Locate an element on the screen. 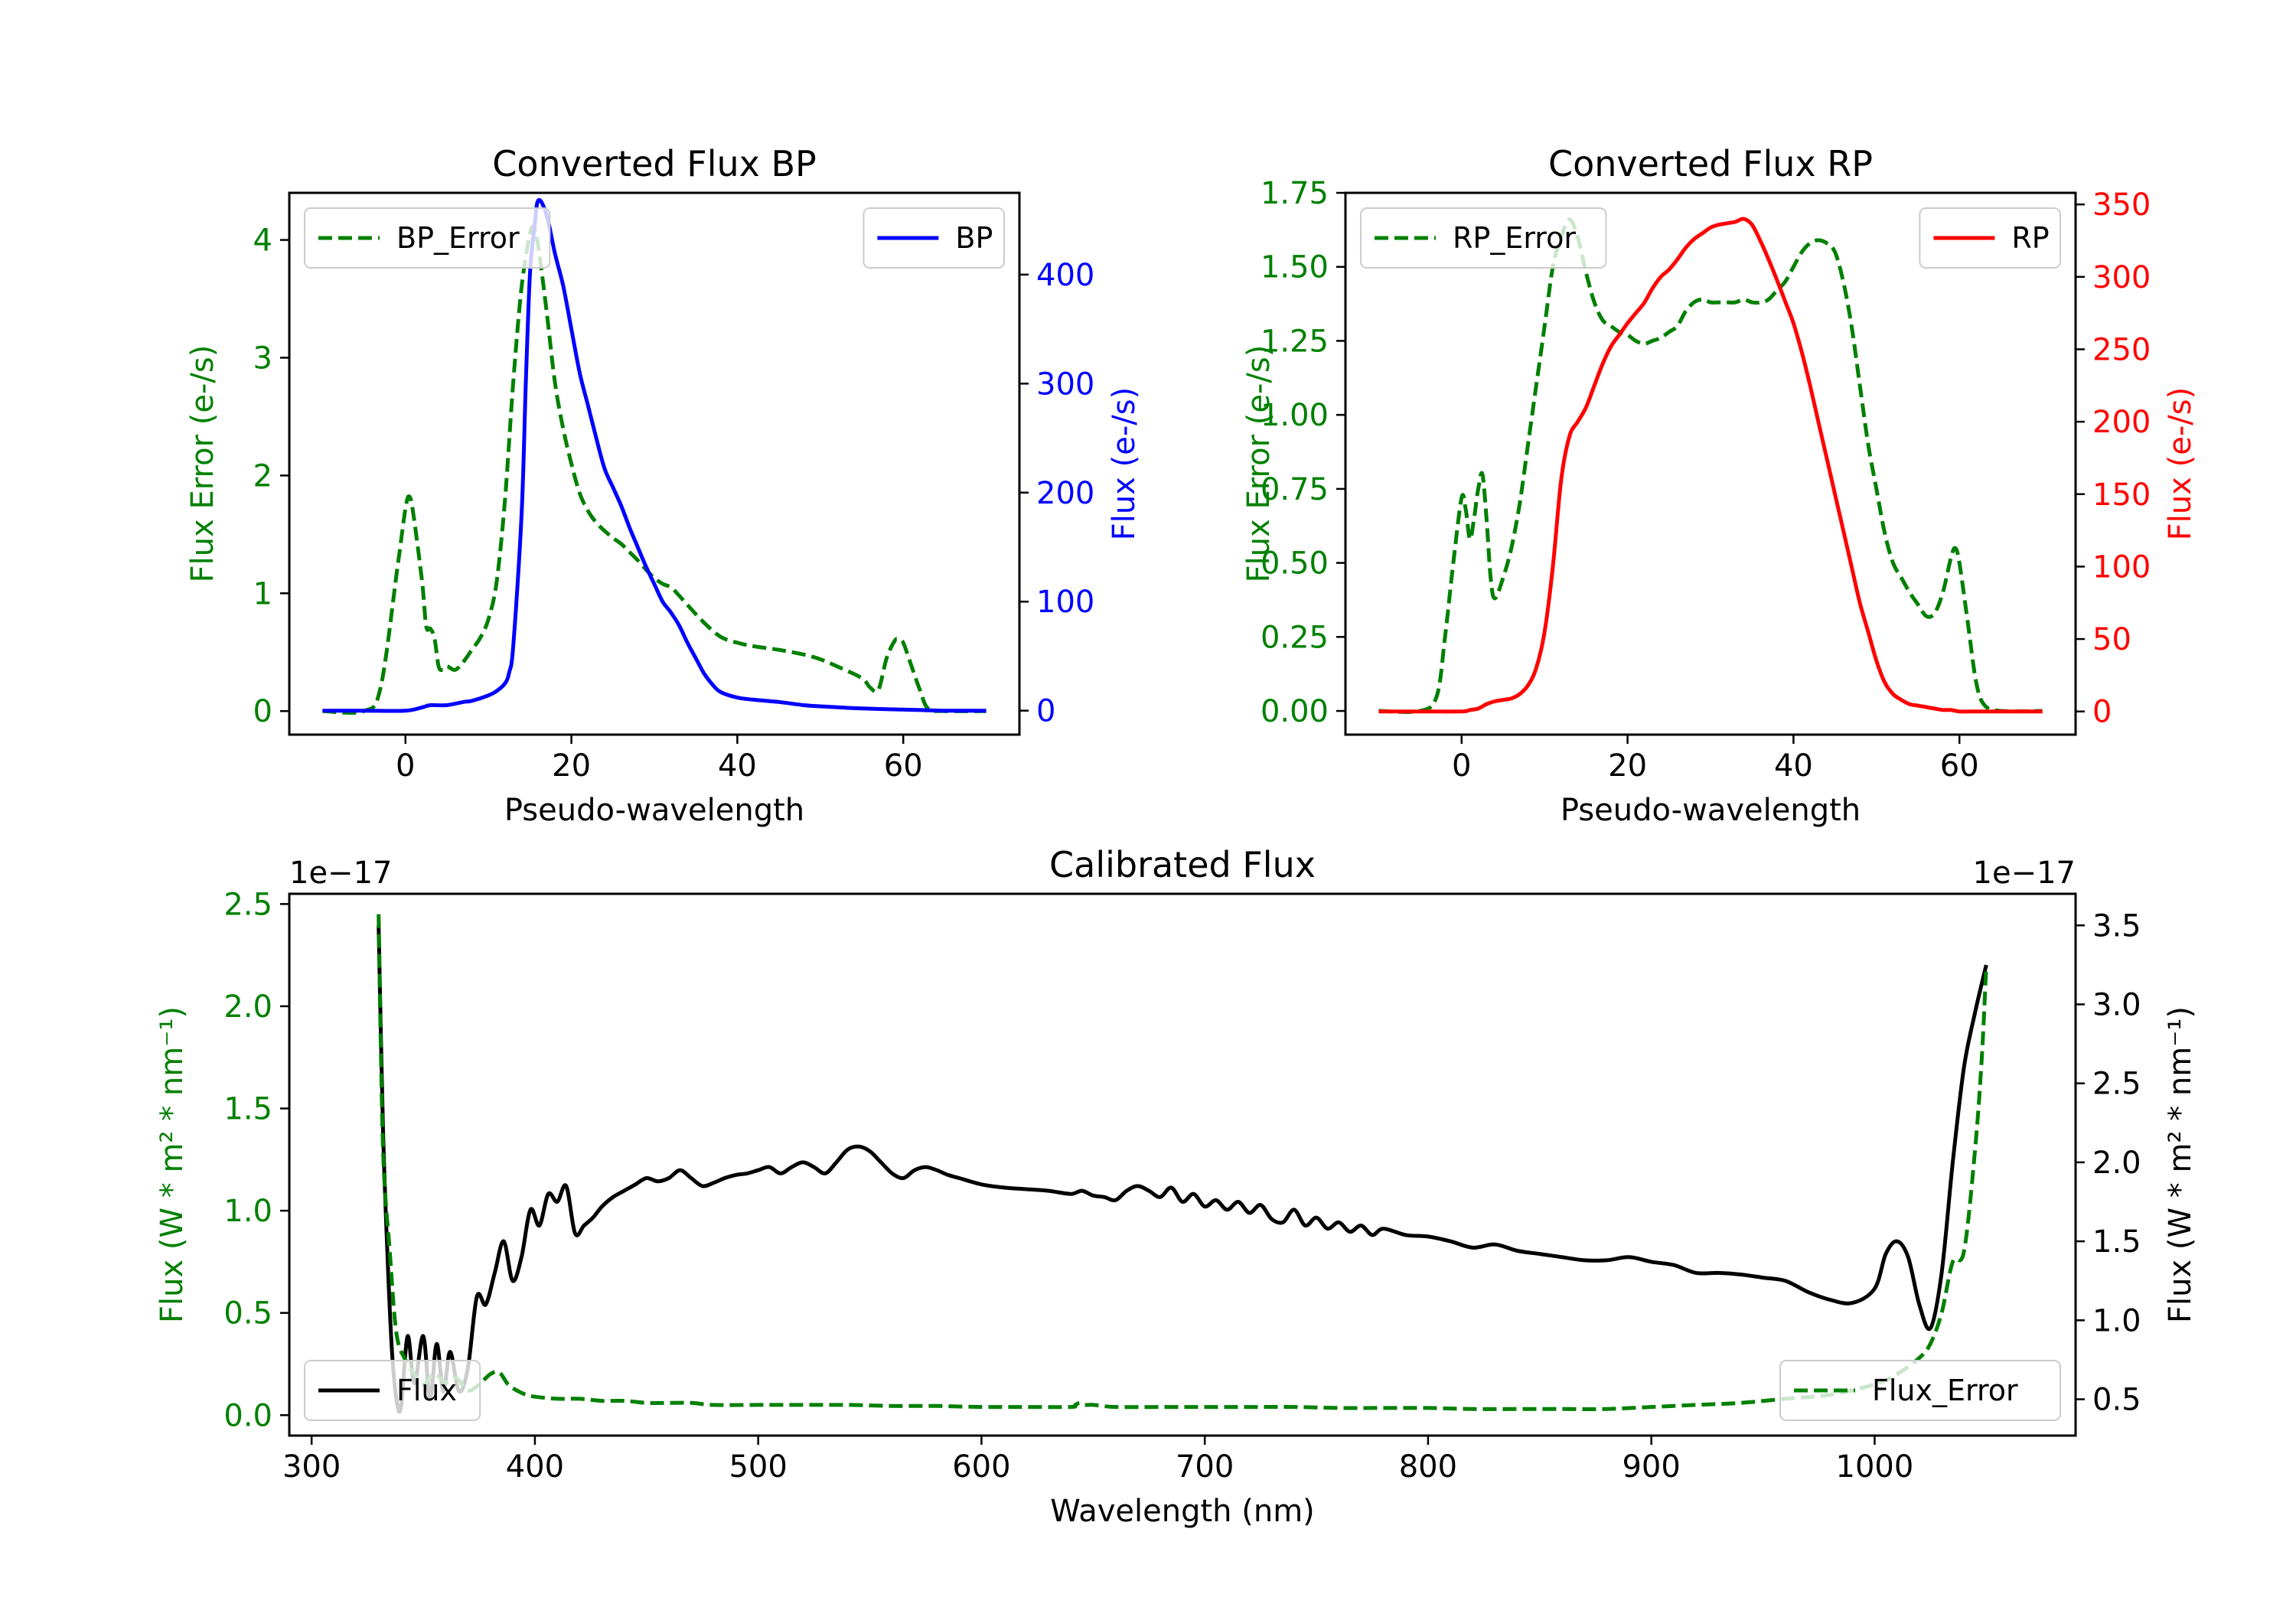  bp-series-line is located at coordinates (654, 455).